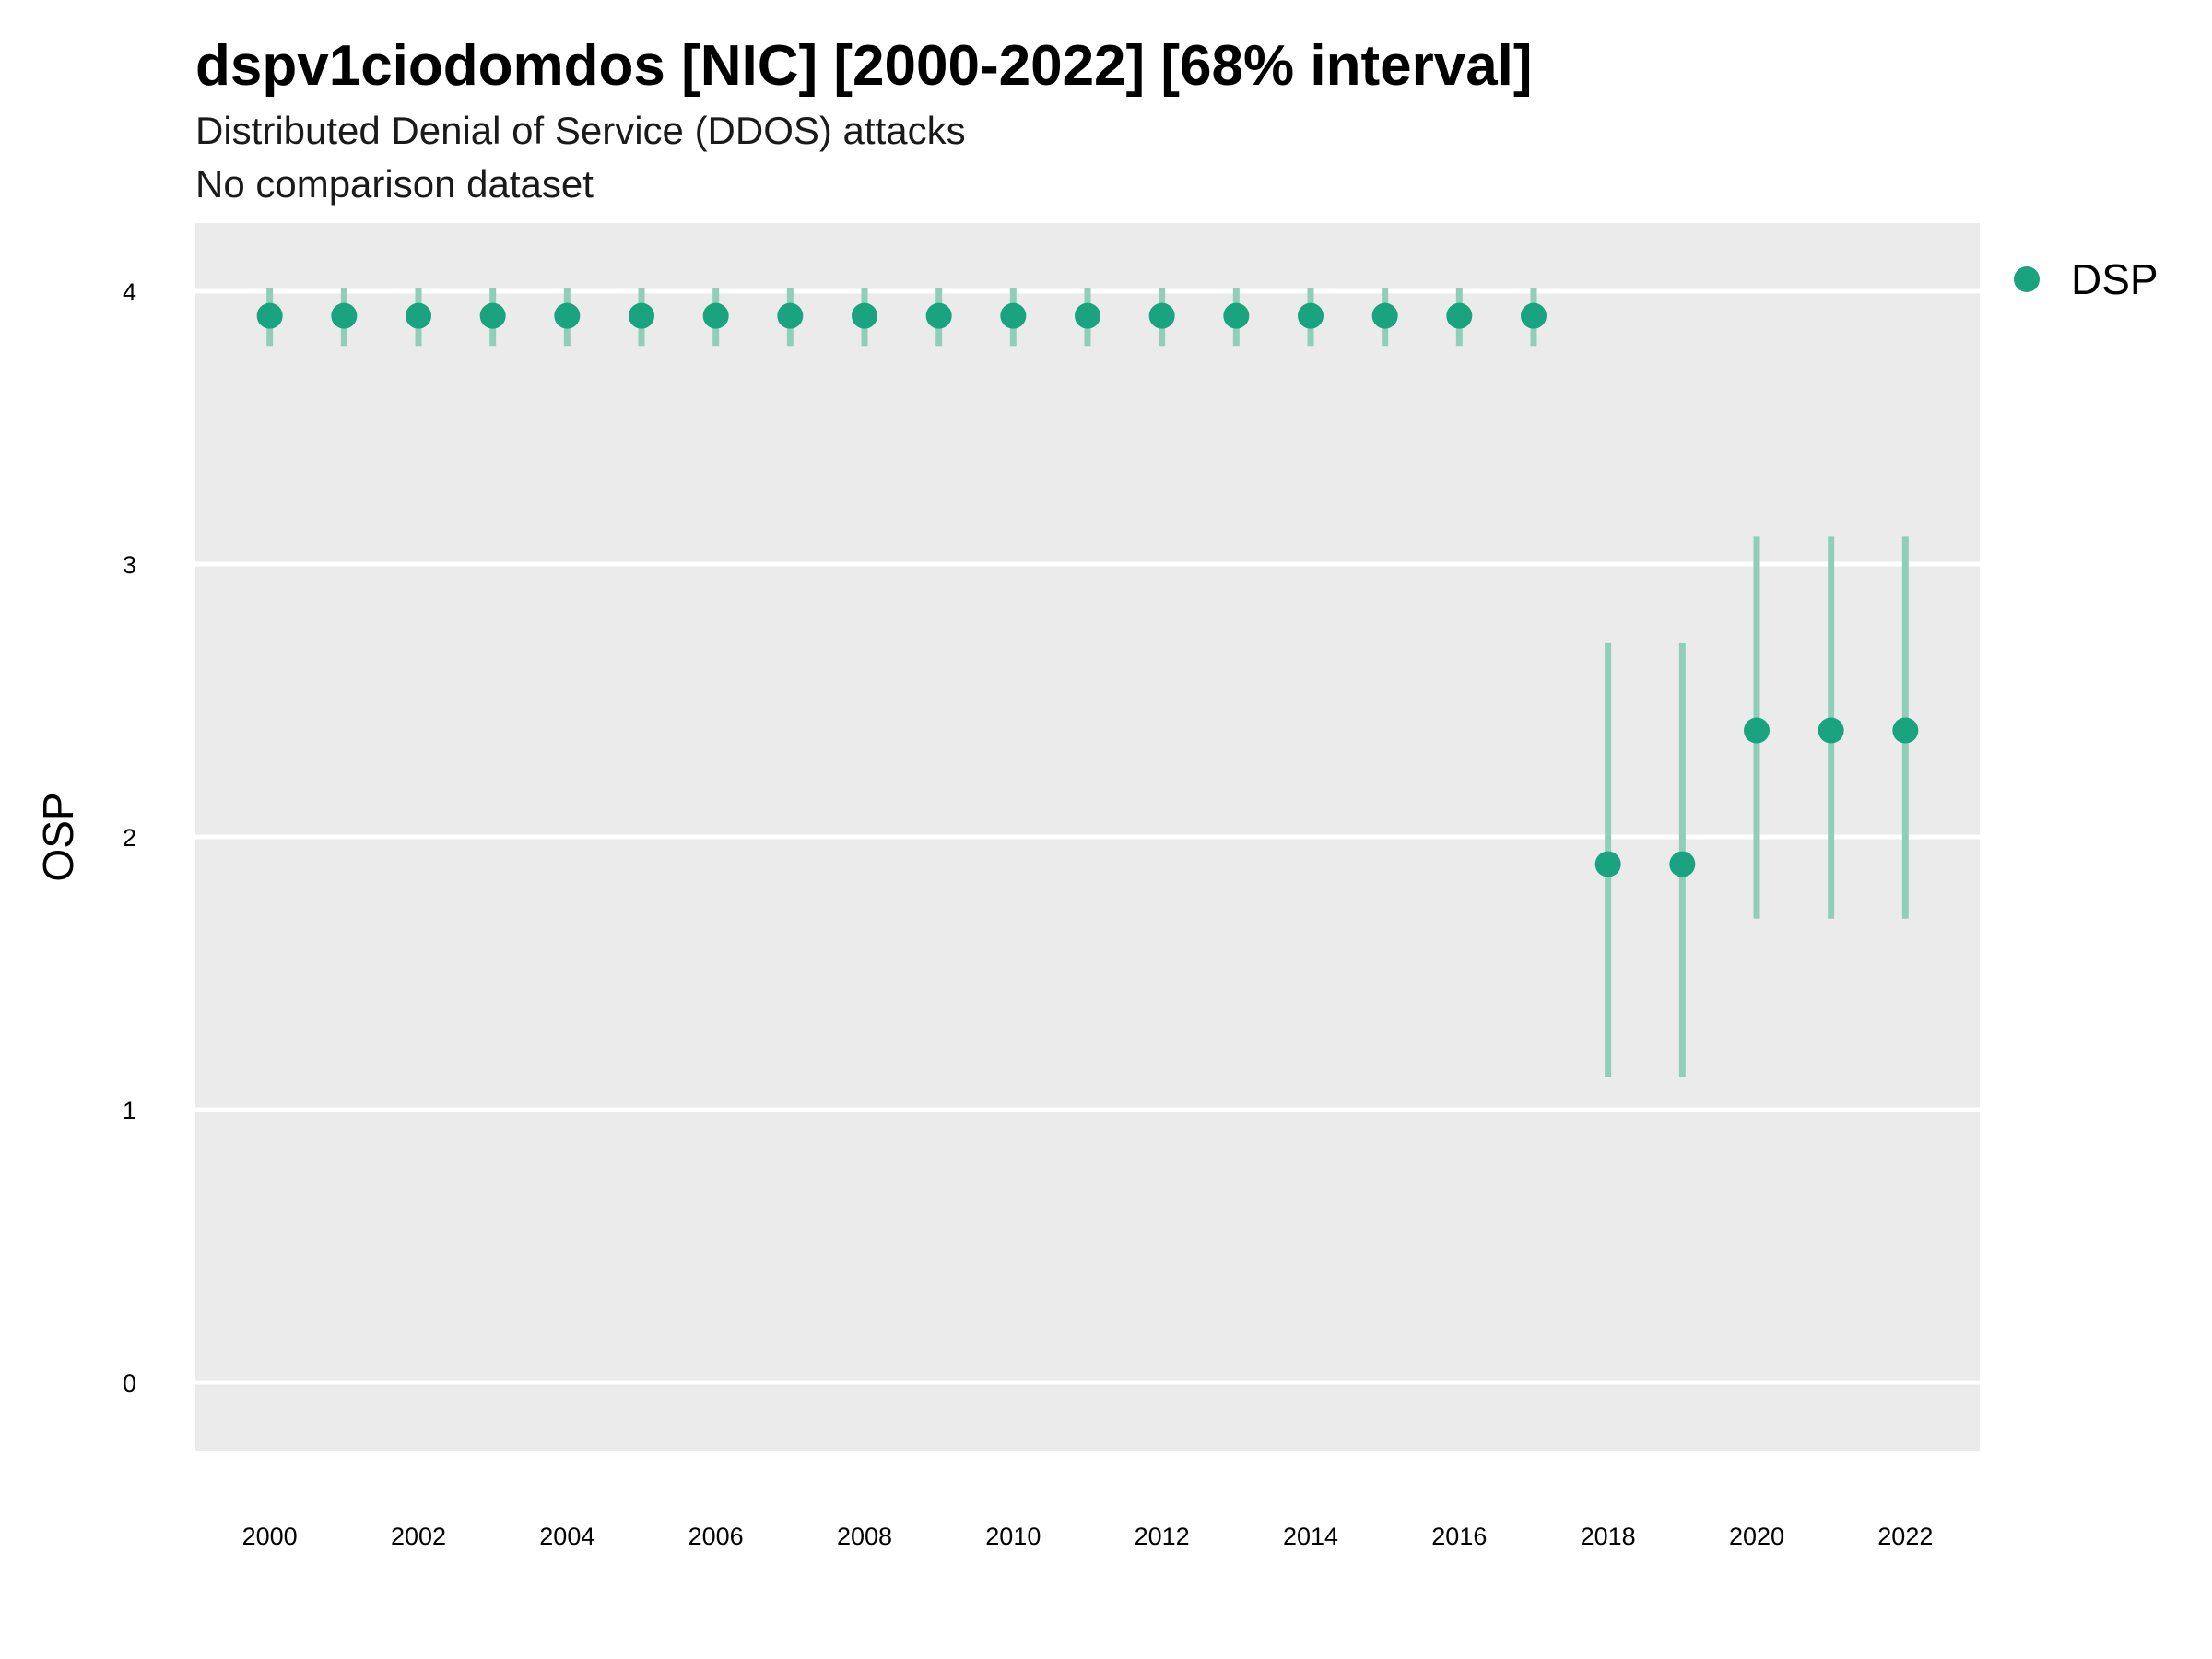 This screenshot has width=2212, height=1659. What do you see at coordinates (1161, 315) in the screenshot?
I see `point-2012` at bounding box center [1161, 315].